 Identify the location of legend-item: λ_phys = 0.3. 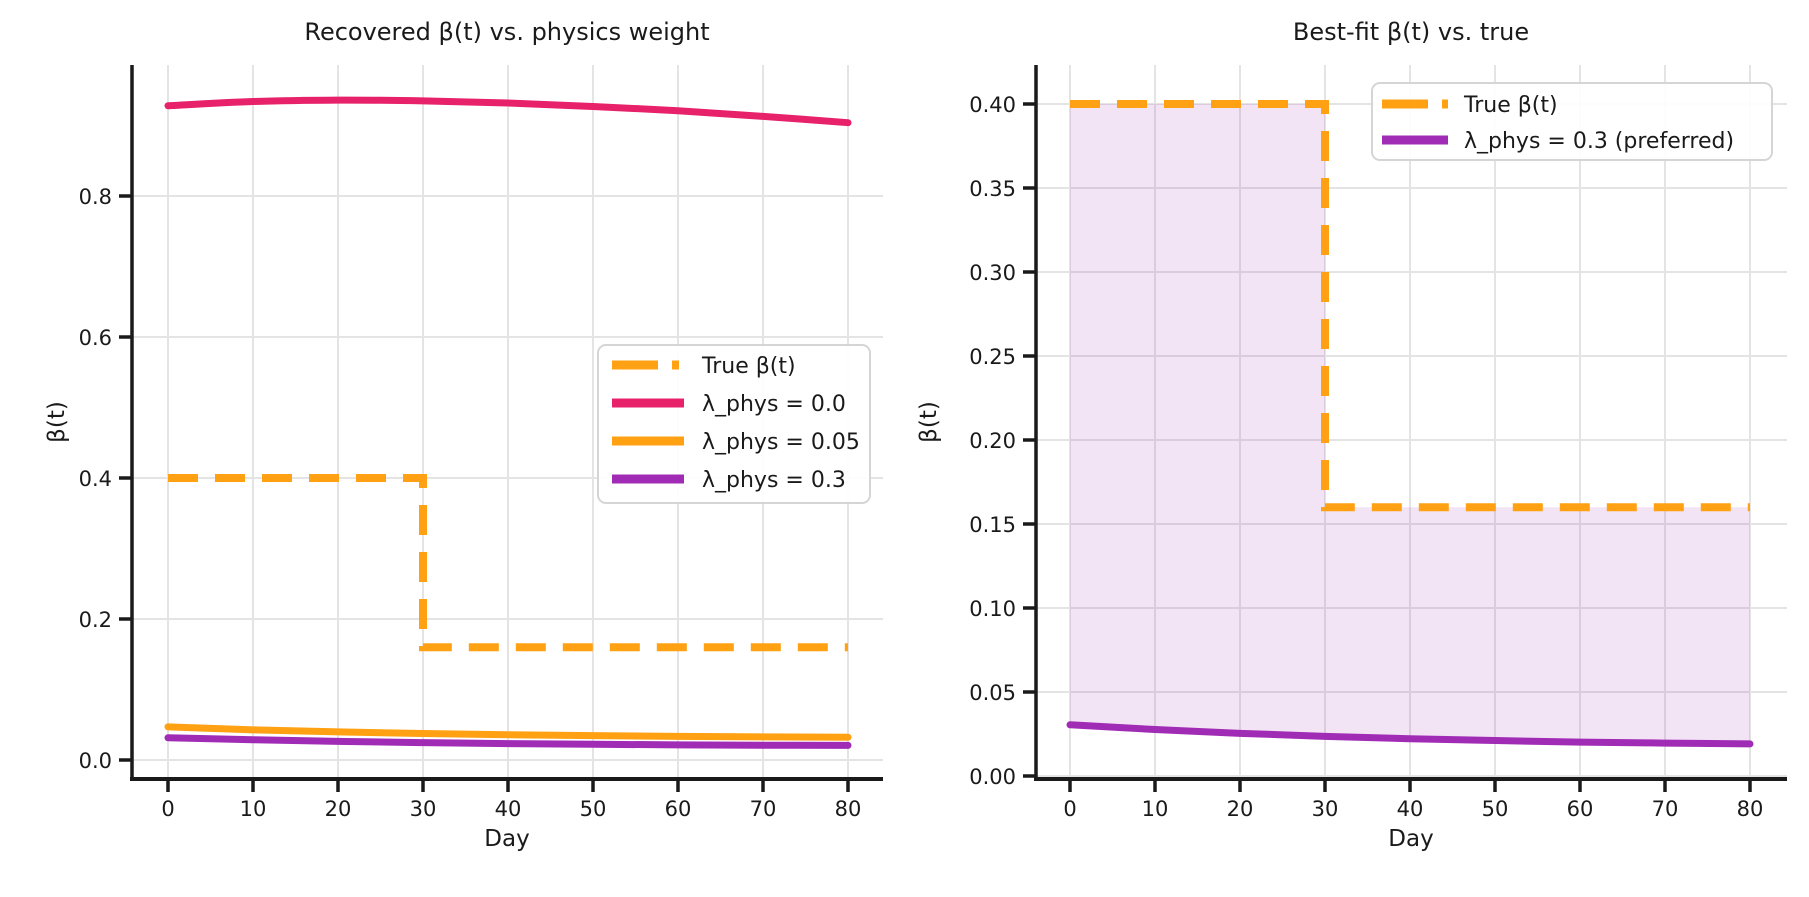
(729, 480).